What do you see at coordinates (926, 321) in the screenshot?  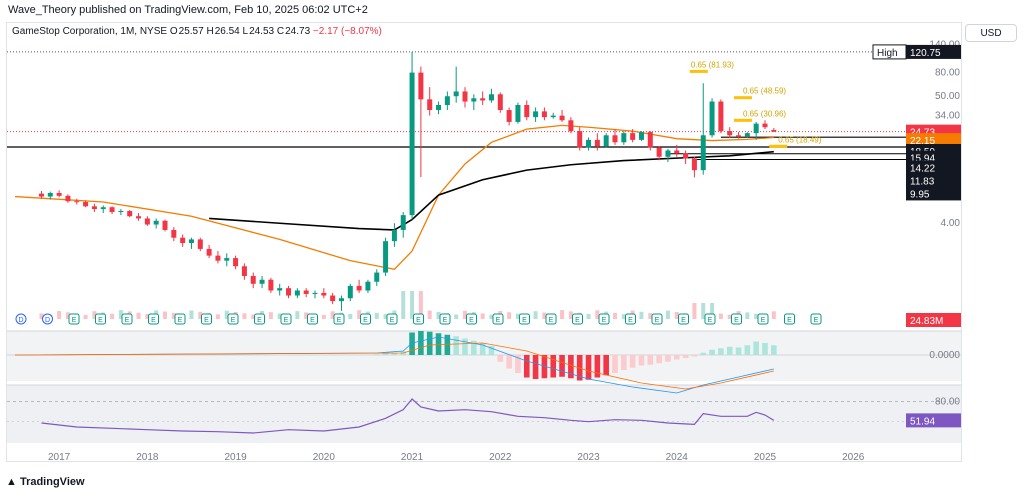 I see `volume-label: 24.83M` at bounding box center [926, 321].